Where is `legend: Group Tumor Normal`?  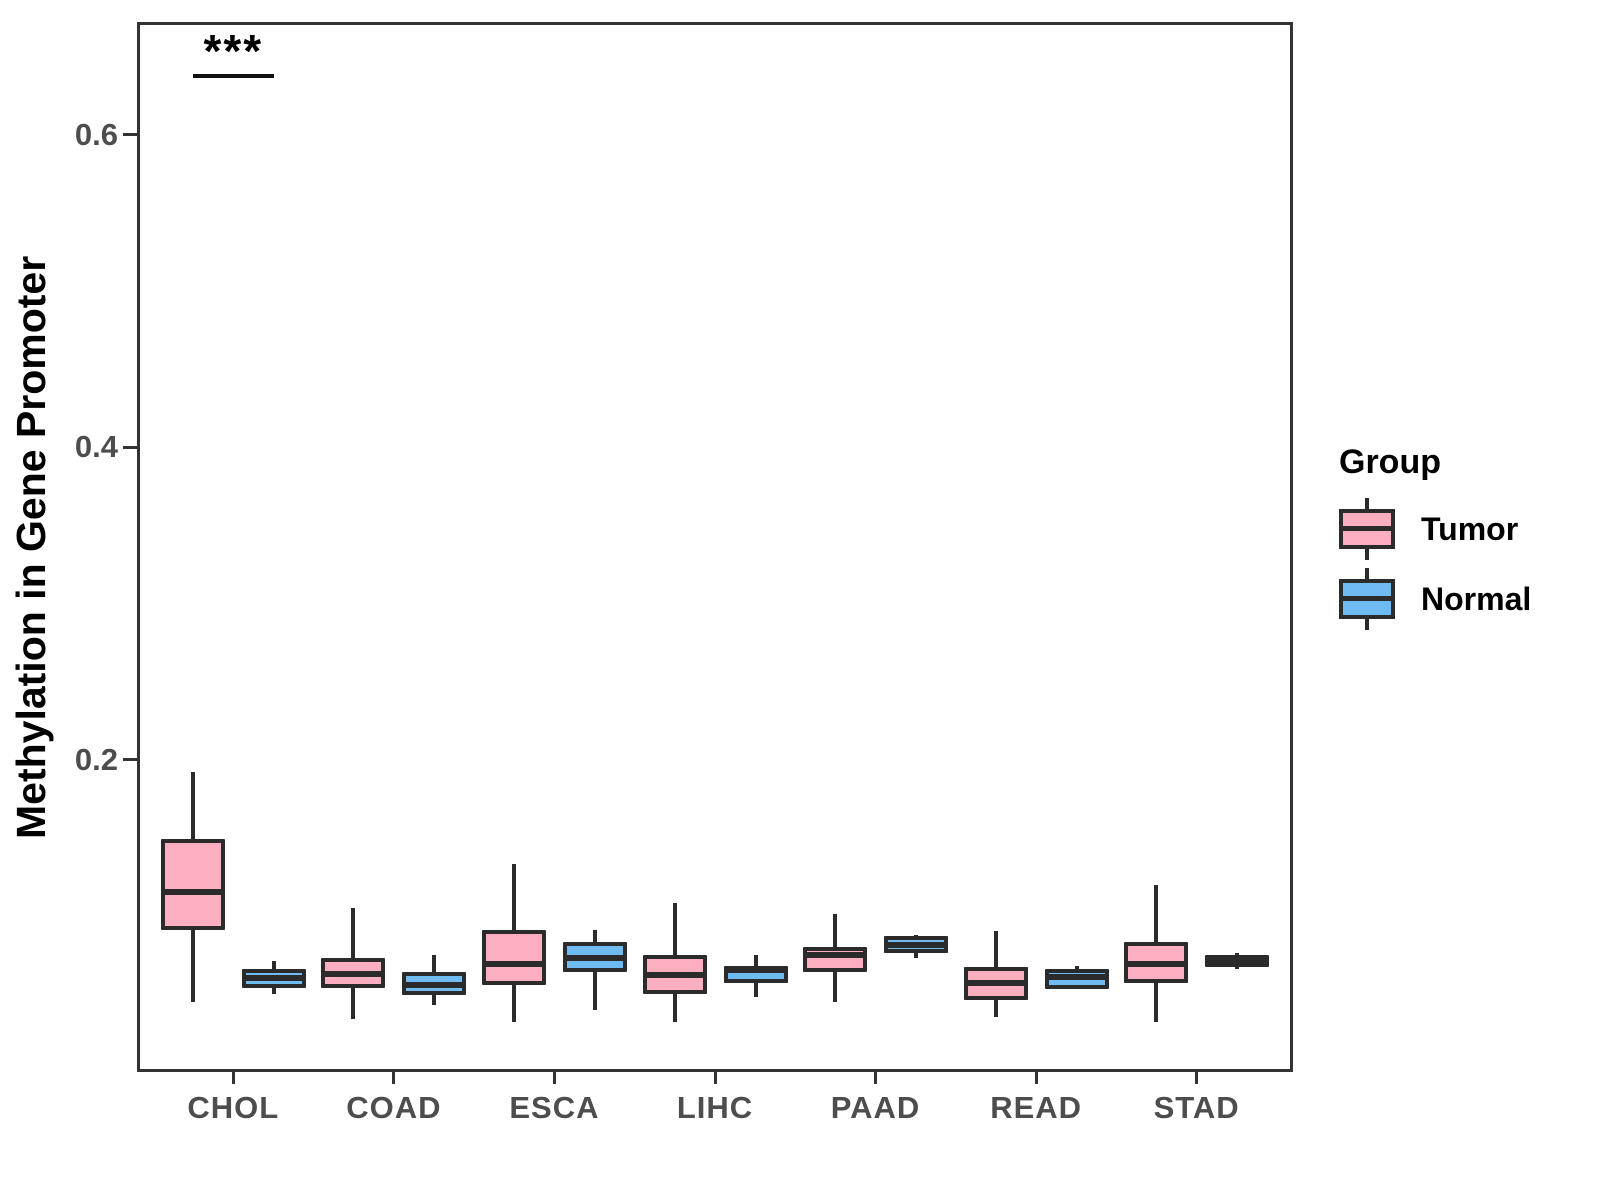 legend: Group Tumor Normal is located at coordinates (1467, 538).